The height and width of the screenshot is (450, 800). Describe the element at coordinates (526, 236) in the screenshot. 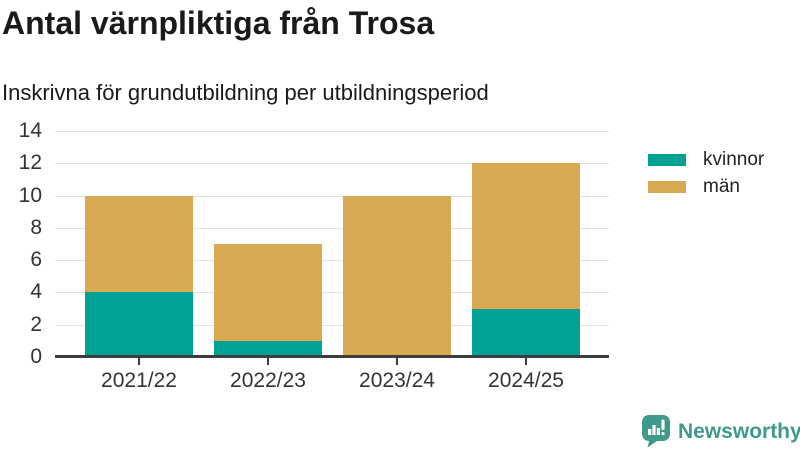

I see `bar-segment-män-2024-25` at that location.